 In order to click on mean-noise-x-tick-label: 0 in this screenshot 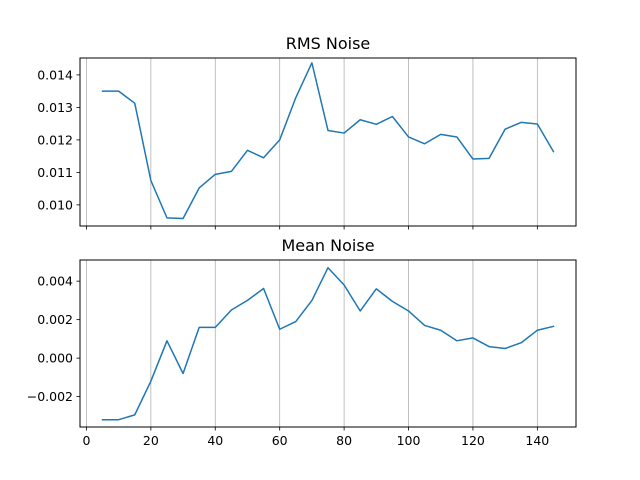, I will do `click(86, 440)`.